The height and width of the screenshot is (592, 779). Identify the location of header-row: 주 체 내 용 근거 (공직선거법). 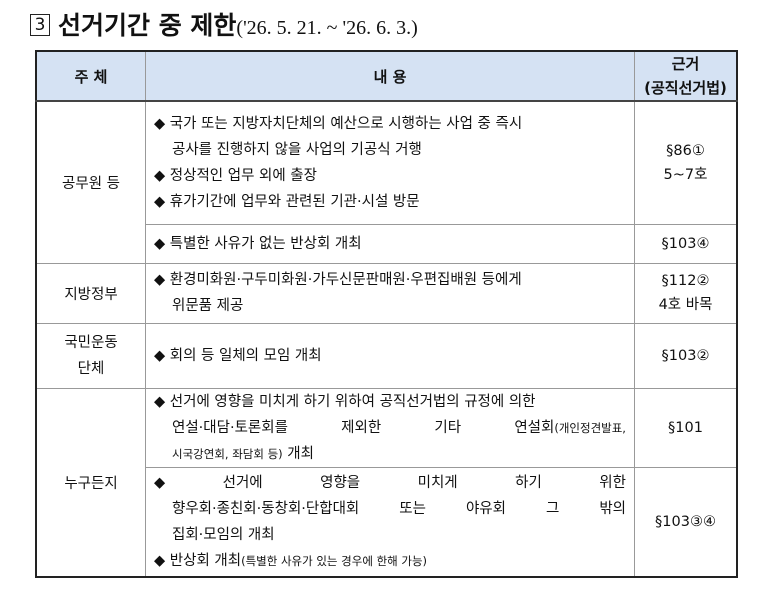
(386, 76).